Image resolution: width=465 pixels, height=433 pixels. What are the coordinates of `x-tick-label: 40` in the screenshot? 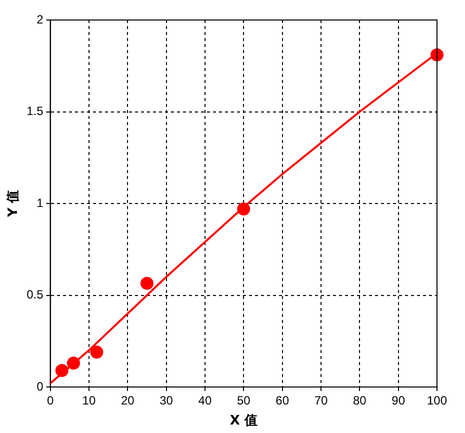 It's located at (205, 401).